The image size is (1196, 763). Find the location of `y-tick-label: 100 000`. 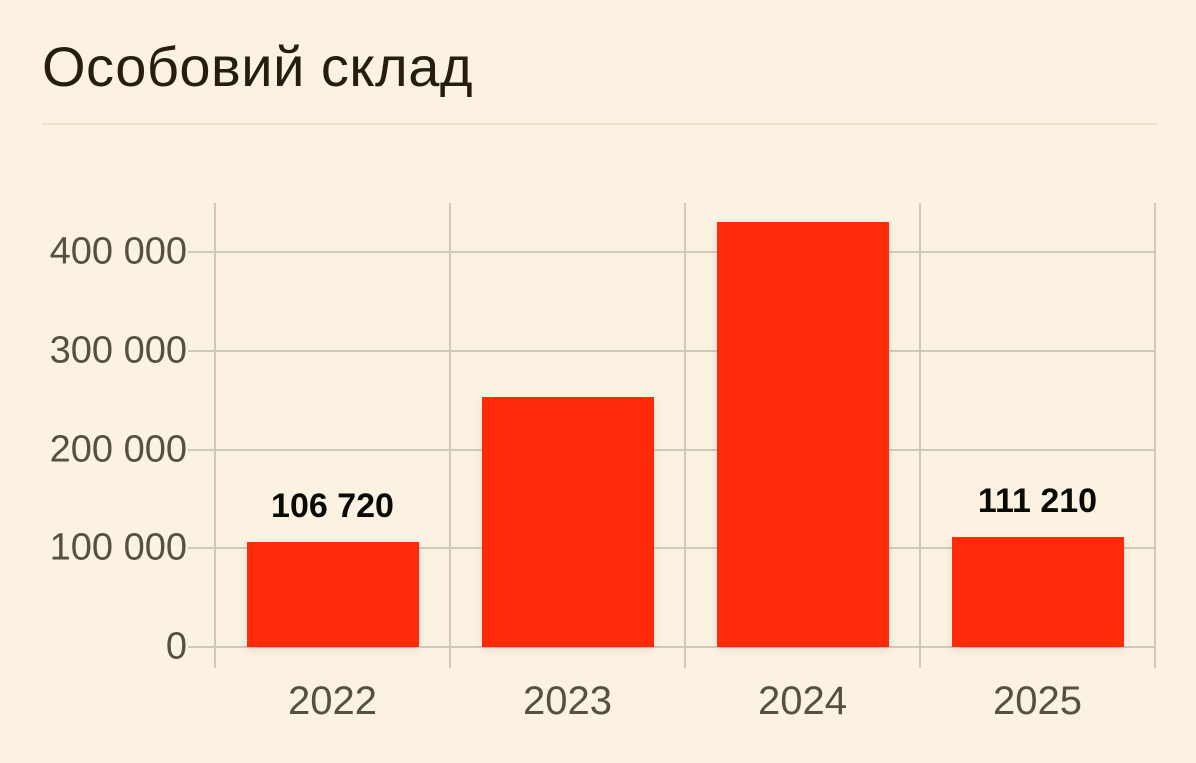

y-tick-label: 100 000 is located at coordinates (118, 547).